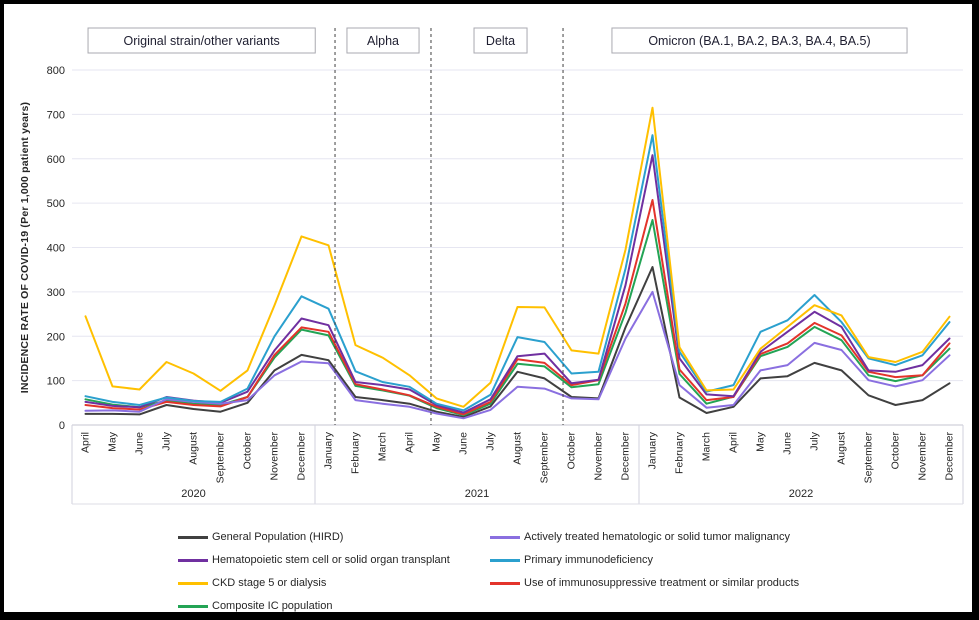 The height and width of the screenshot is (620, 979). I want to click on variant-period-label: Original strain/other variants, so click(201, 41).